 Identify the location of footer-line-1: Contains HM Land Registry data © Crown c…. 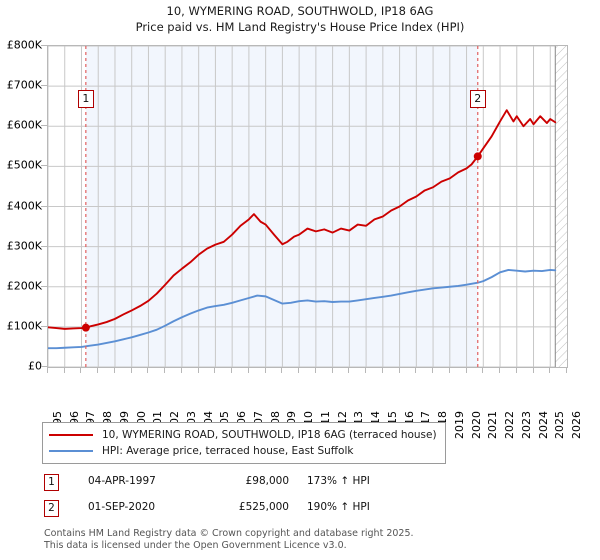
(229, 533).